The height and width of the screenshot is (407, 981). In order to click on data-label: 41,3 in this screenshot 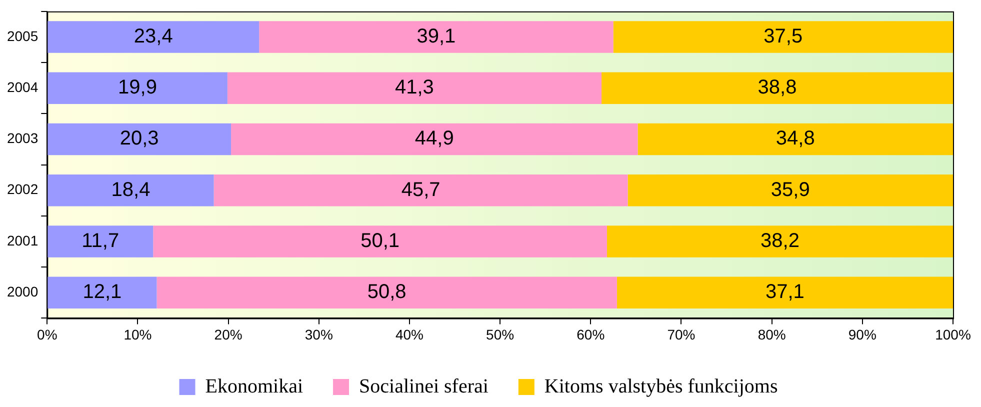, I will do `click(414, 87)`.